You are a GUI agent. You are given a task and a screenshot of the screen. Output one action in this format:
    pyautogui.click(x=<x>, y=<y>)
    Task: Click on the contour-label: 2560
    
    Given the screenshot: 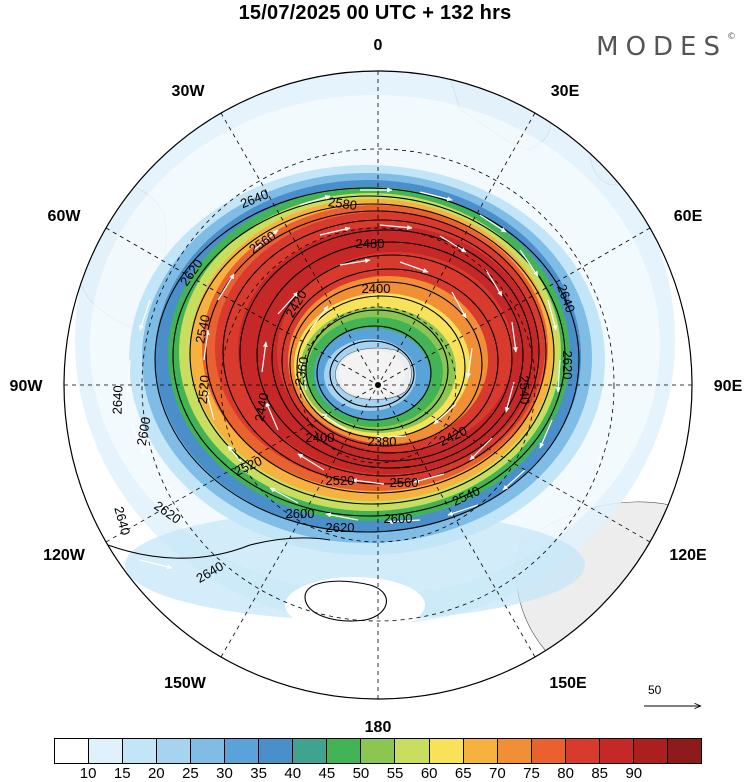 What is the action you would take?
    pyautogui.click(x=404, y=482)
    